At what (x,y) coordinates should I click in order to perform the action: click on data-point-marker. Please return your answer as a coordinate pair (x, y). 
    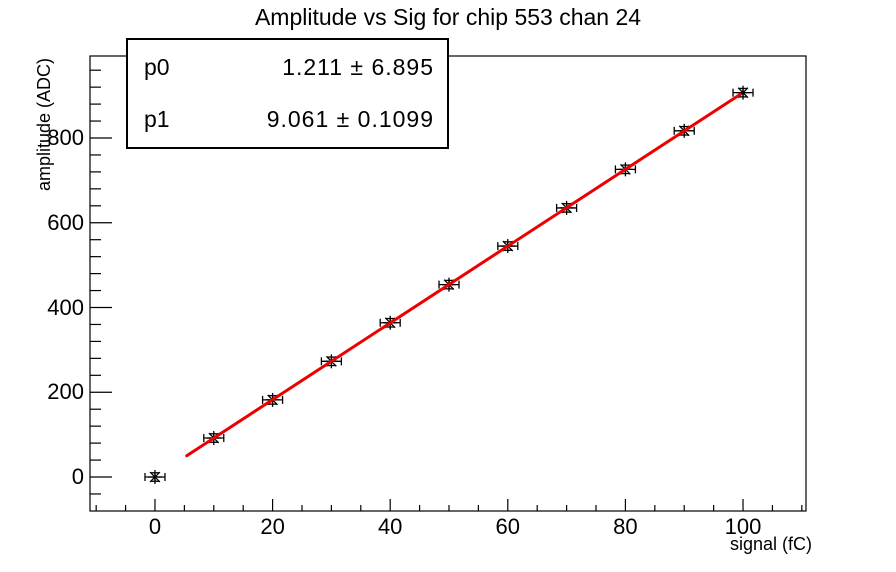
    Looking at the image, I should click on (155, 477).